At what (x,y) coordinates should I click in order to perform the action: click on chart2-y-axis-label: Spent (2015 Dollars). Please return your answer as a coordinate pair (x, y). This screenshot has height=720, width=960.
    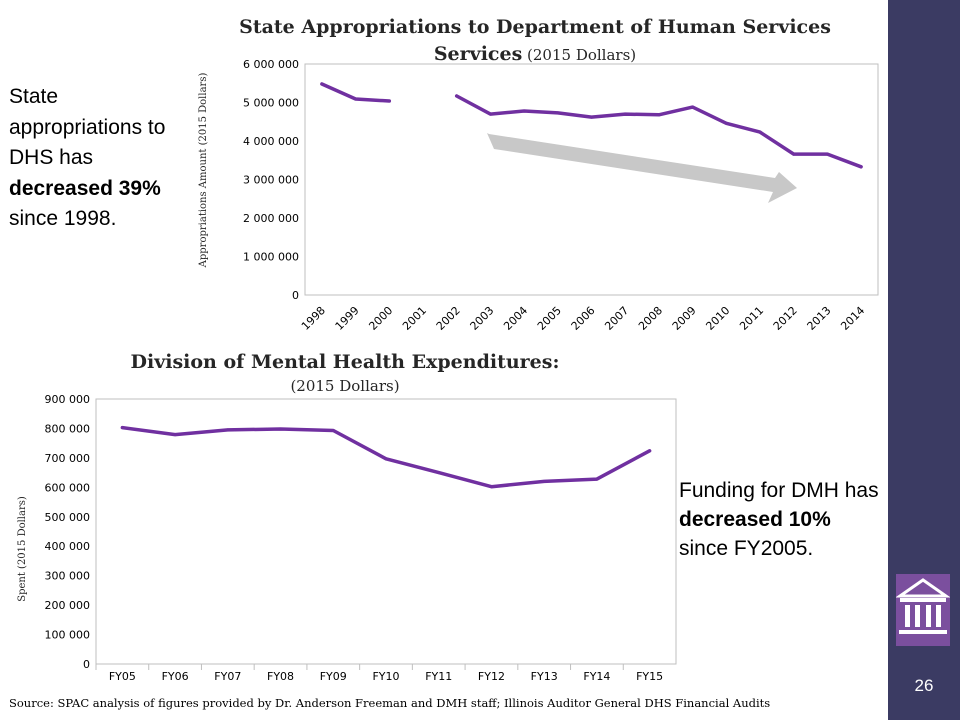
    Looking at the image, I should click on (22, 549).